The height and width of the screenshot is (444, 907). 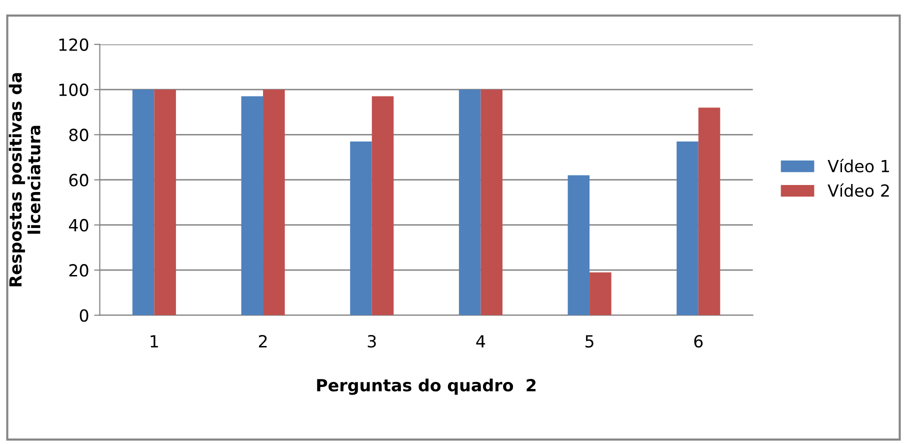 What do you see at coordinates (698, 341) in the screenshot?
I see `x-tick-label: 6` at bounding box center [698, 341].